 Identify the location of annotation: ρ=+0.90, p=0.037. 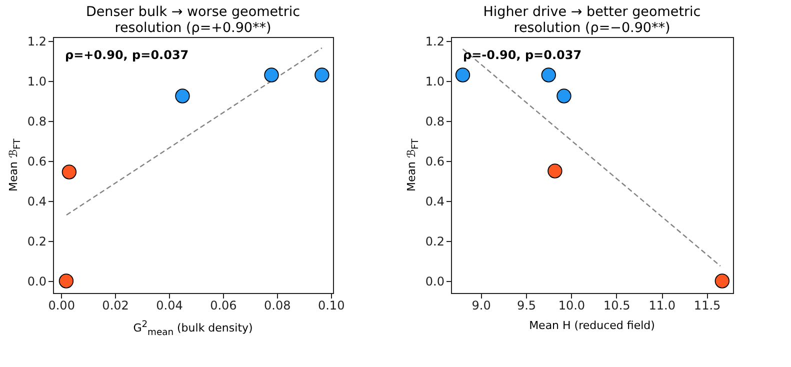
(127, 55).